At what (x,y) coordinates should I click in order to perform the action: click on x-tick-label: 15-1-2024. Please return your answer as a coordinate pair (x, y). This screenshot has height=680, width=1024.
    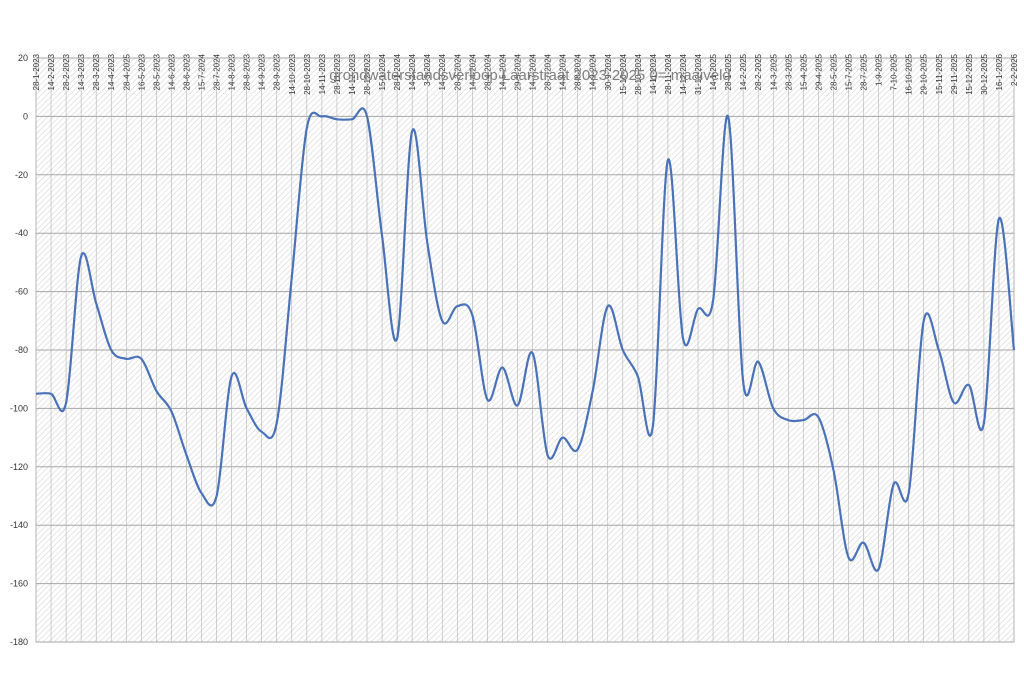
    Looking at the image, I should click on (382, 71).